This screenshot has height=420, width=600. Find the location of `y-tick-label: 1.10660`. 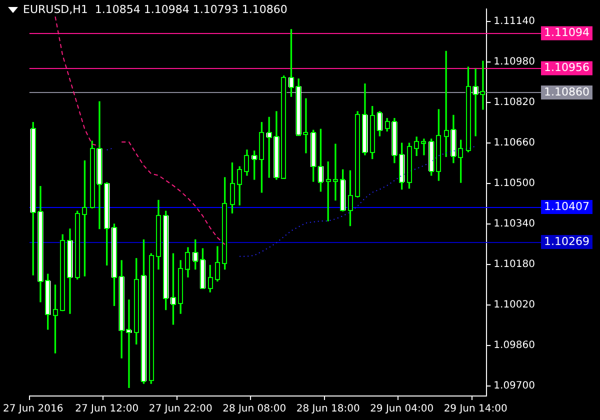

y-tick-label: 1.10660 is located at coordinates (515, 143).